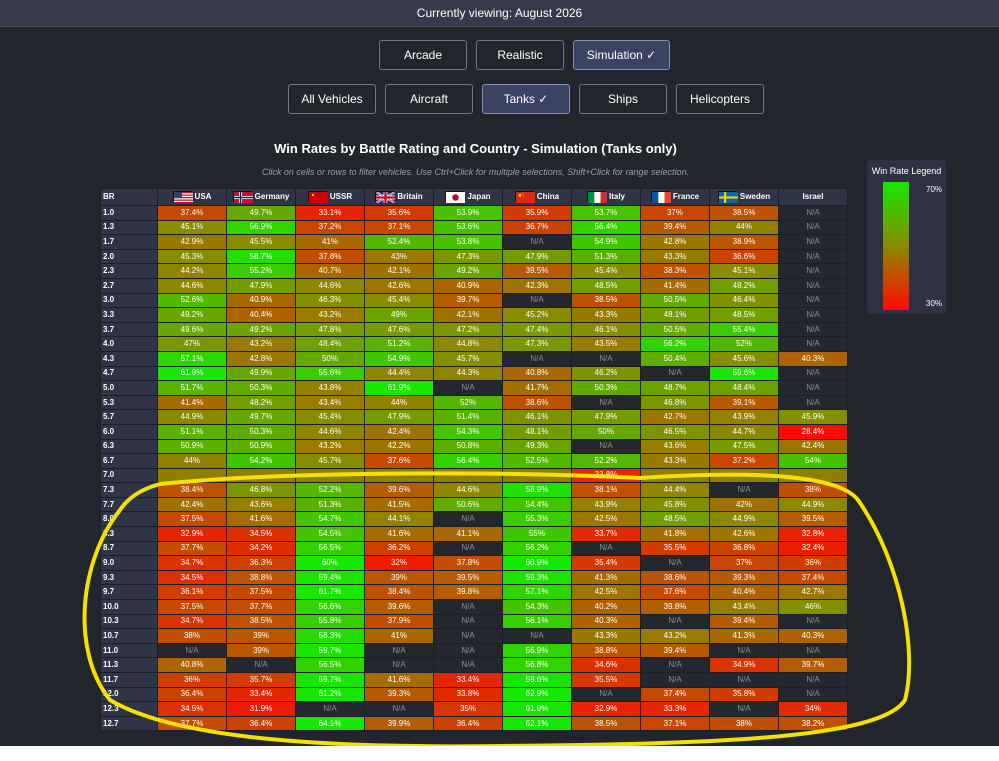 Image resolution: width=999 pixels, height=761 pixels. What do you see at coordinates (192, 548) in the screenshot?
I see `win-rate-cell: 37.7%` at bounding box center [192, 548].